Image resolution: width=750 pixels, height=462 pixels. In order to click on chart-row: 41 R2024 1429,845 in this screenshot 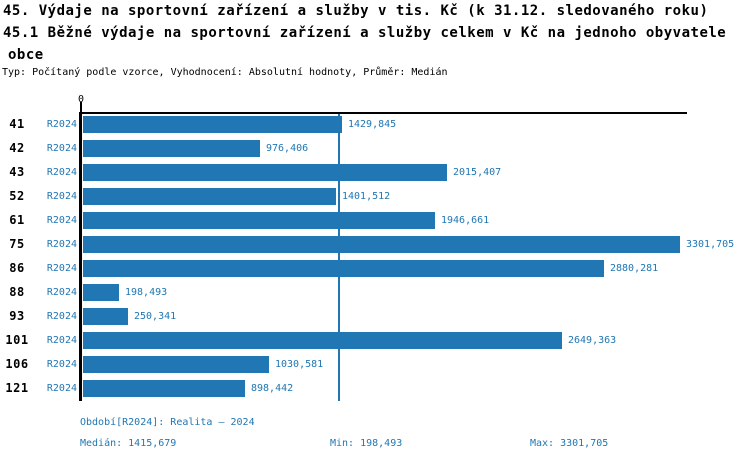, I will do `click(375, 128)`.